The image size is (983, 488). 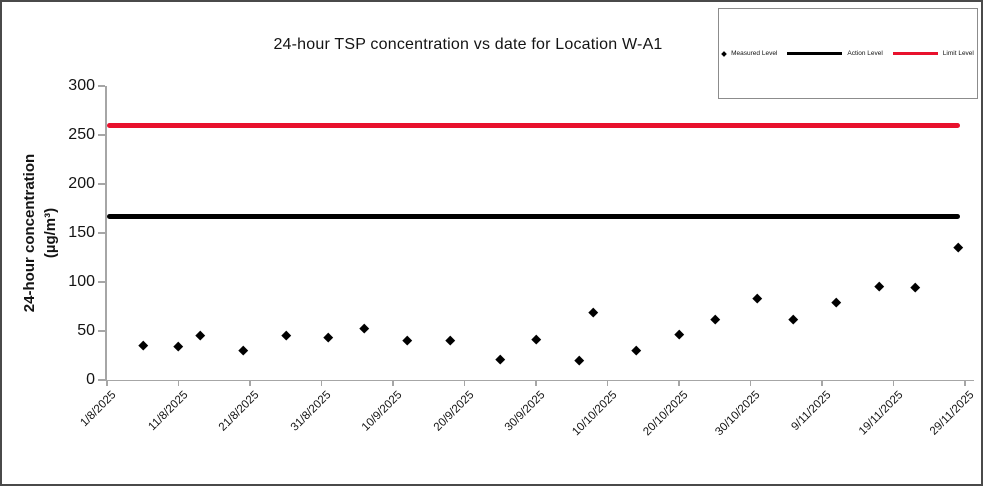 What do you see at coordinates (98, 409) in the screenshot?
I see `x-axis-tick-label: 1/8/2025` at bounding box center [98, 409].